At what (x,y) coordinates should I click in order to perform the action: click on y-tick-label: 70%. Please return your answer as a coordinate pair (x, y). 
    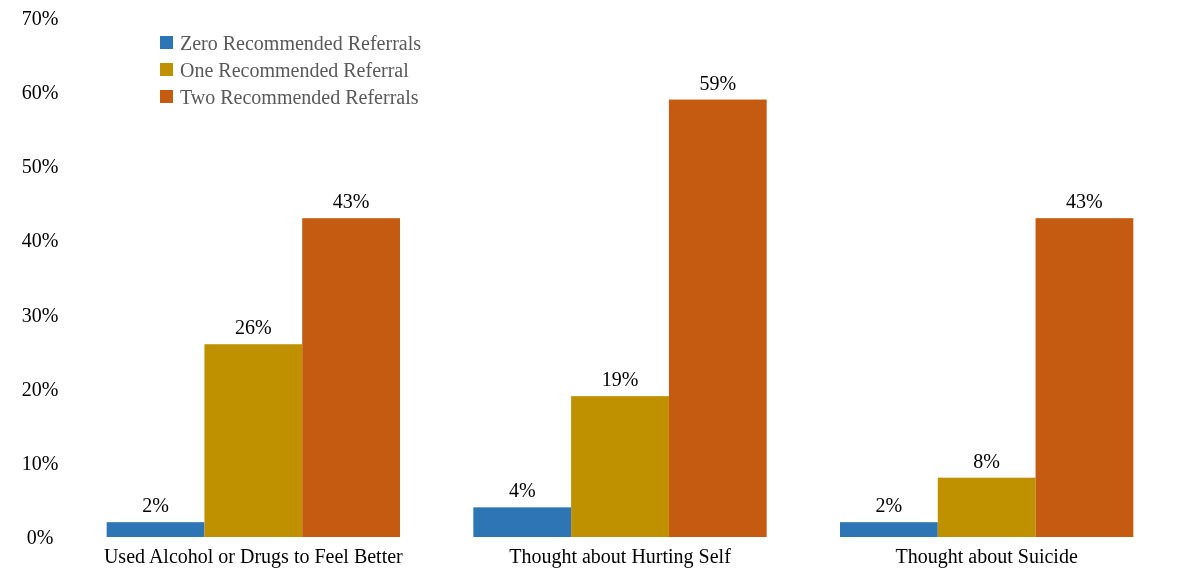
    Looking at the image, I should click on (40, 18).